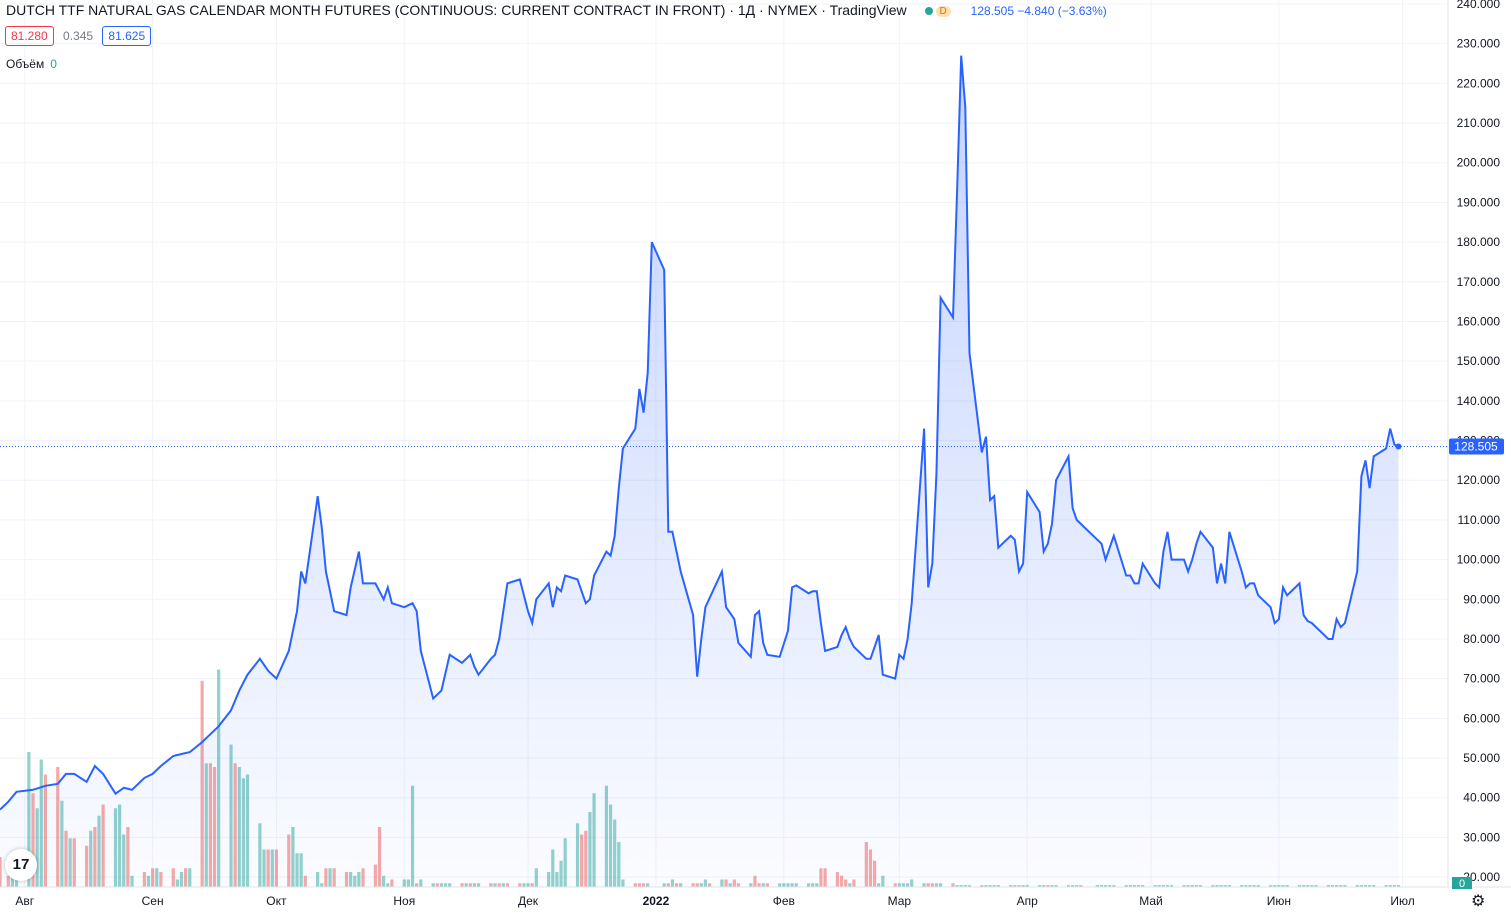 This screenshot has width=1511, height=915. What do you see at coordinates (1481, 758) in the screenshot?
I see `price-tick-label: 50.000` at bounding box center [1481, 758].